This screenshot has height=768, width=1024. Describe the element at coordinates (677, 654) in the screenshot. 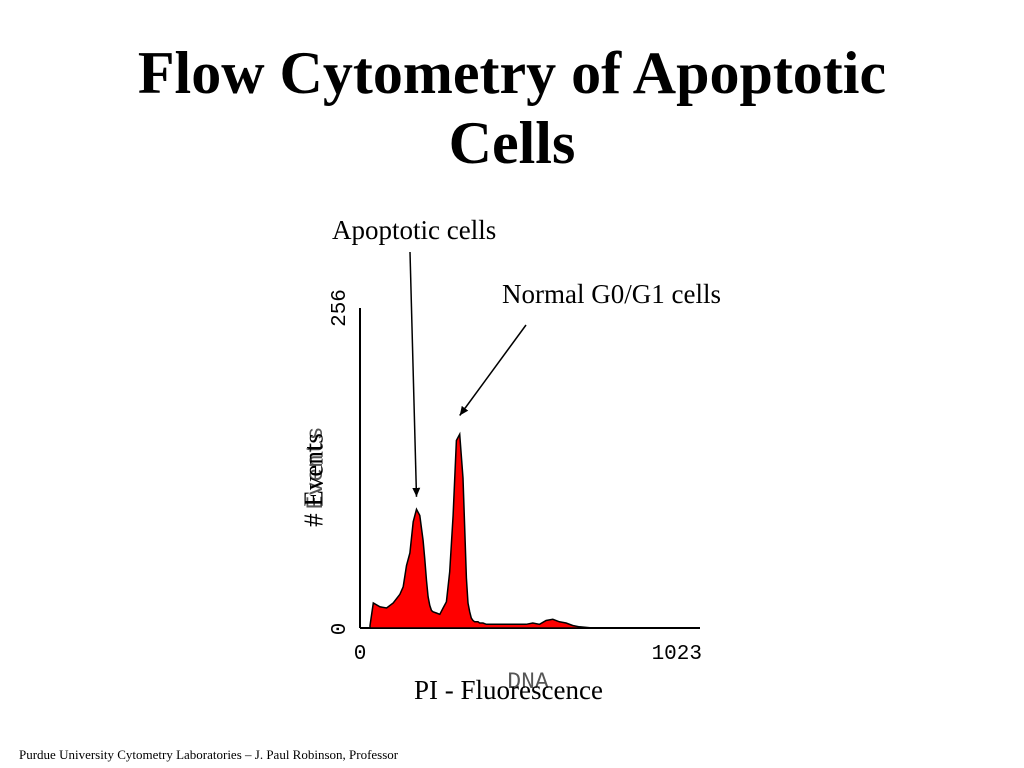

I see `x-tick-label-max: 1023` at that location.